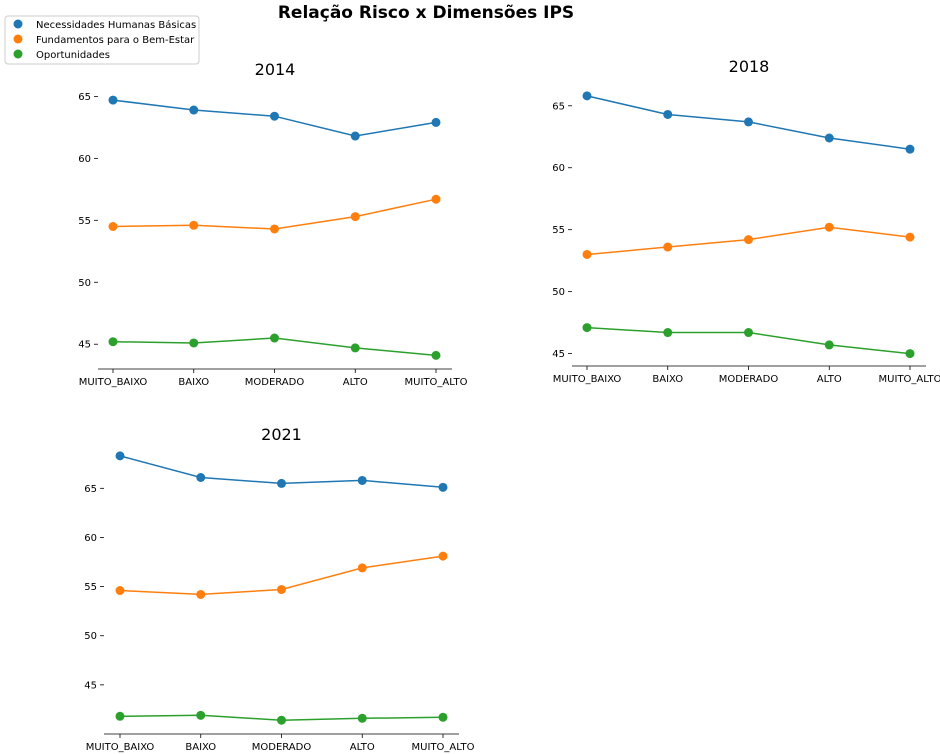  What do you see at coordinates (115, 40) in the screenshot?
I see `legend-label-fundamentos: Fundamentos para o Bem-Estar` at bounding box center [115, 40].